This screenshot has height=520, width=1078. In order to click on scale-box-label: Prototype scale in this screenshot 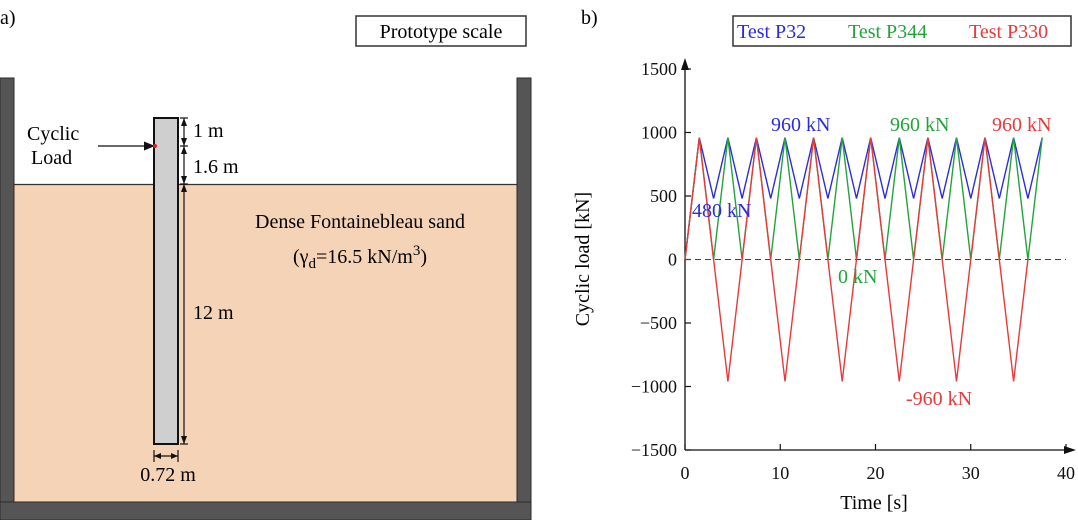, I will do `click(441, 32)`.